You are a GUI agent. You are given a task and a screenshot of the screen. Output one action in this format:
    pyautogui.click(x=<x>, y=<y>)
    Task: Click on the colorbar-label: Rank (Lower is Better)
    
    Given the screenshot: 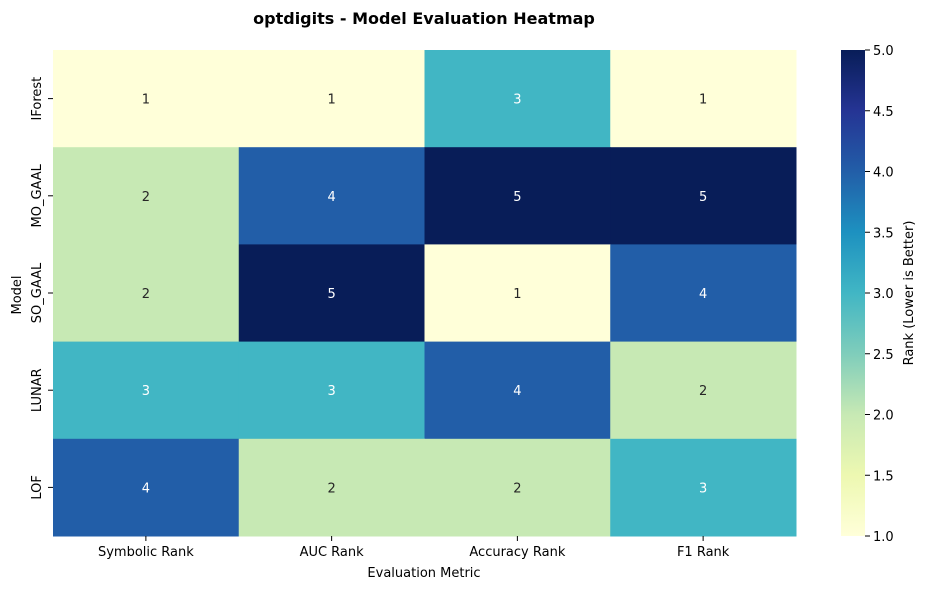 What is the action you would take?
    pyautogui.click(x=909, y=293)
    